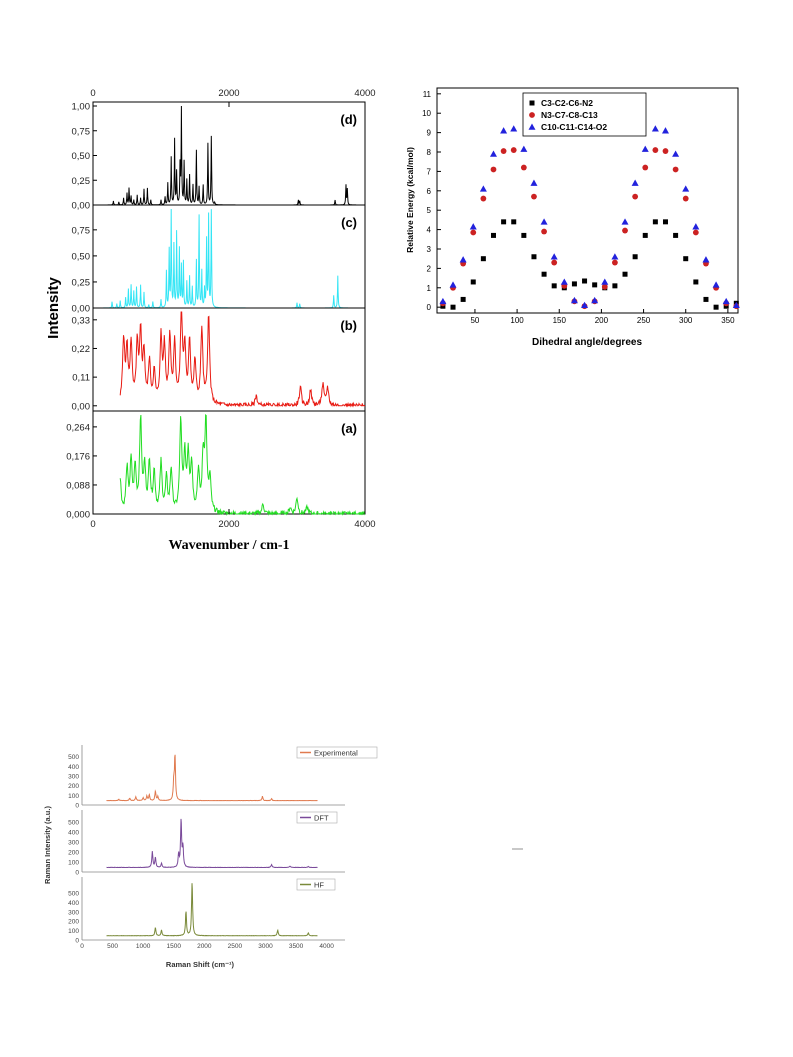  I want to click on ir-panel-label: (b), so click(348, 325).